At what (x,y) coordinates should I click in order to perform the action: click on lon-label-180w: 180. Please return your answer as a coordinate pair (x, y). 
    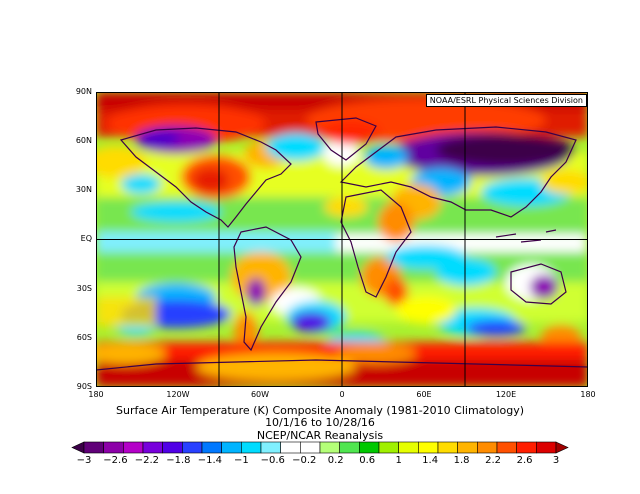
    Looking at the image, I should click on (96, 394).